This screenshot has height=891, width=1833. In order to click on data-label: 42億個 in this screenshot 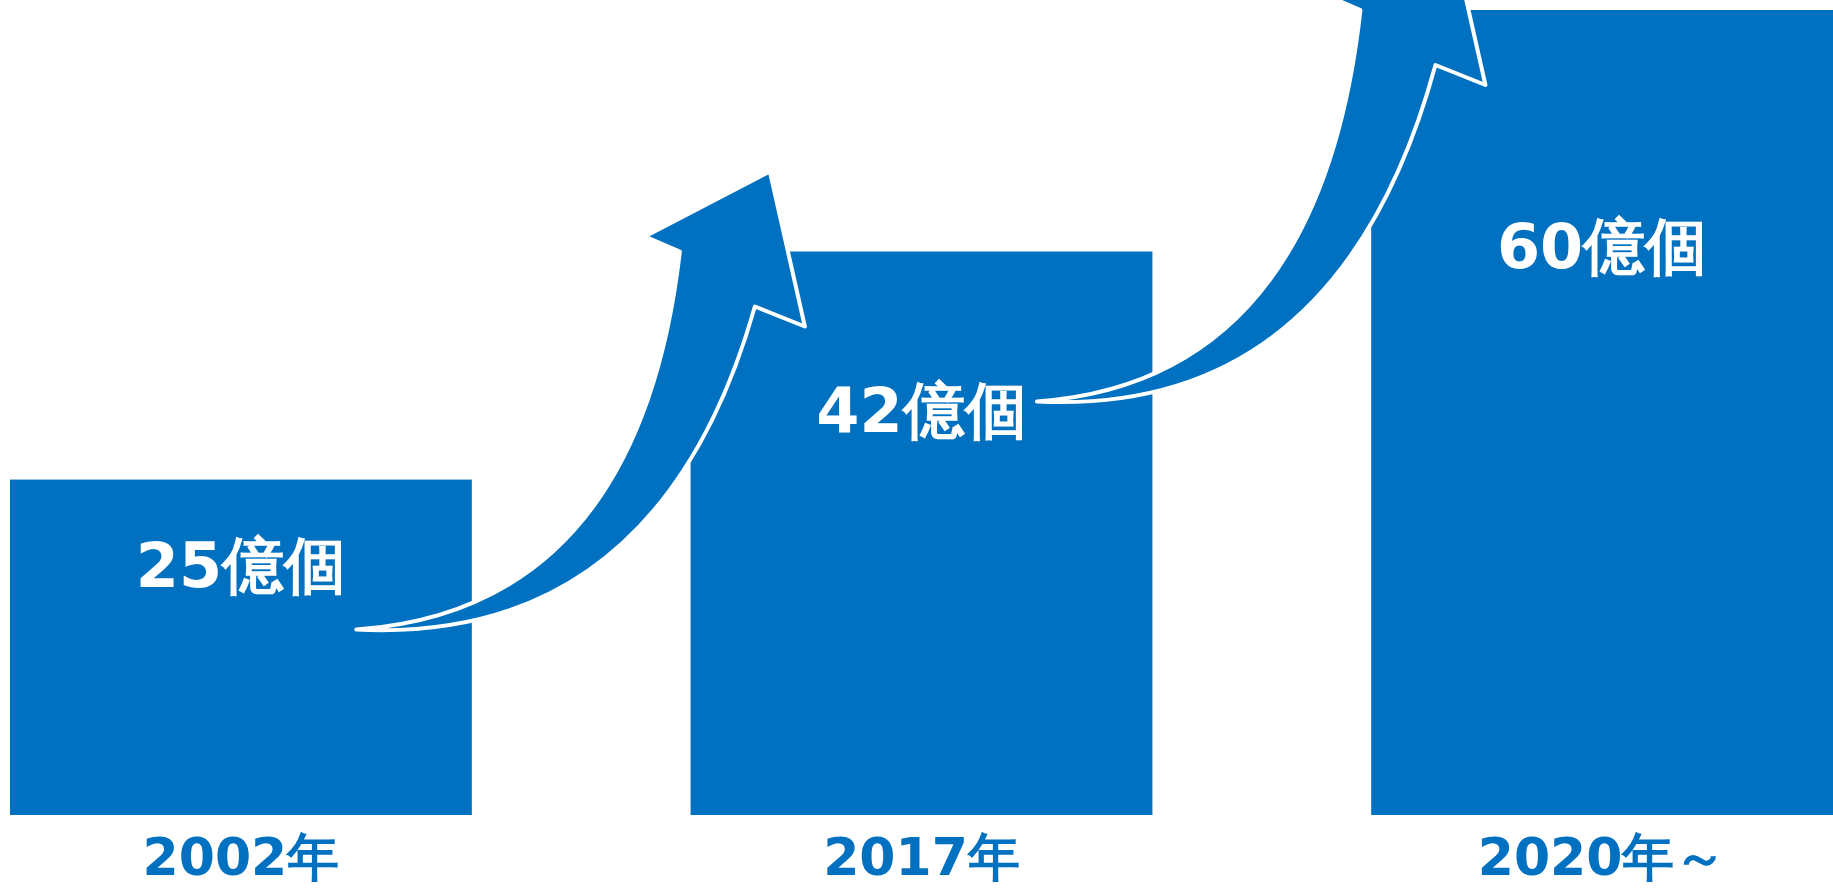, I will do `click(921, 410)`.